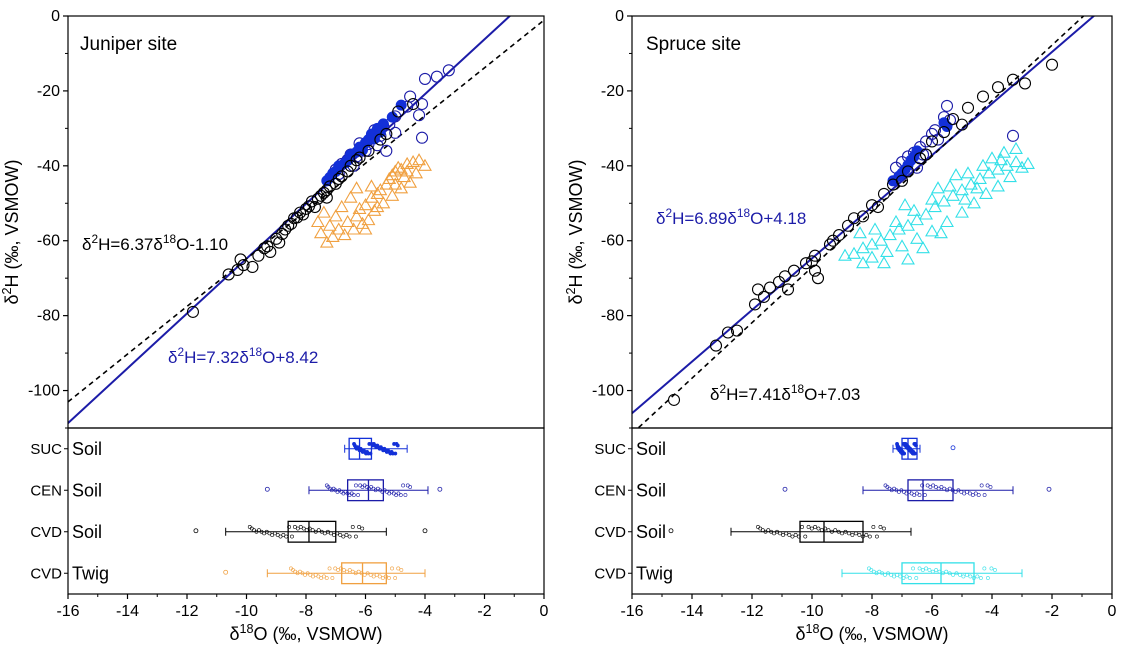 The image size is (1136, 654). I want to click on box-group-label: CVD, so click(610, 532).